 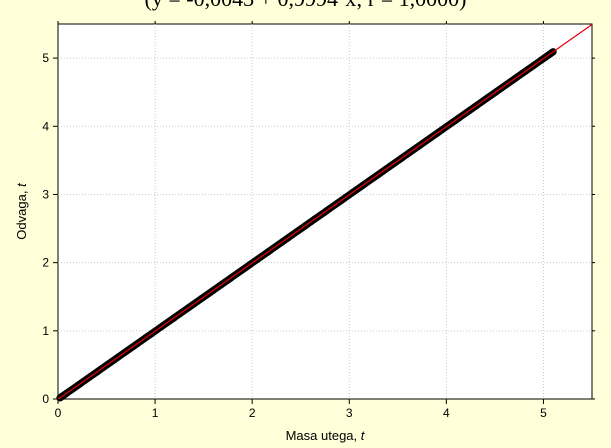 I want to click on x-axis-label-text: Masa utega,, so click(x=322, y=435).